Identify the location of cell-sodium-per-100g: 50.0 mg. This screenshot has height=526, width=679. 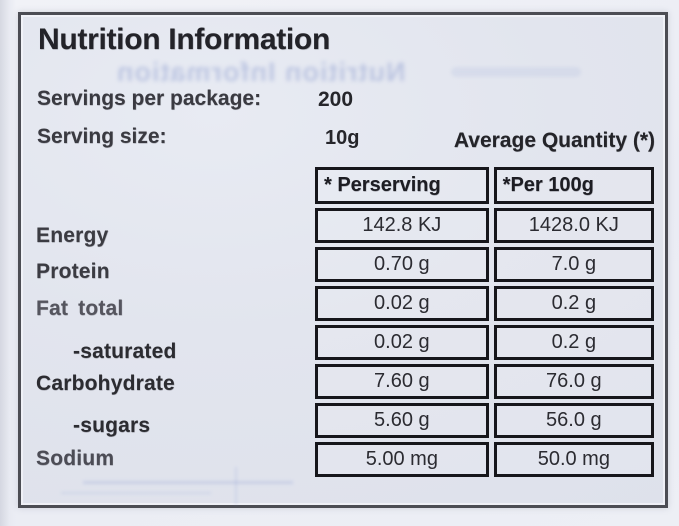
(573, 459).